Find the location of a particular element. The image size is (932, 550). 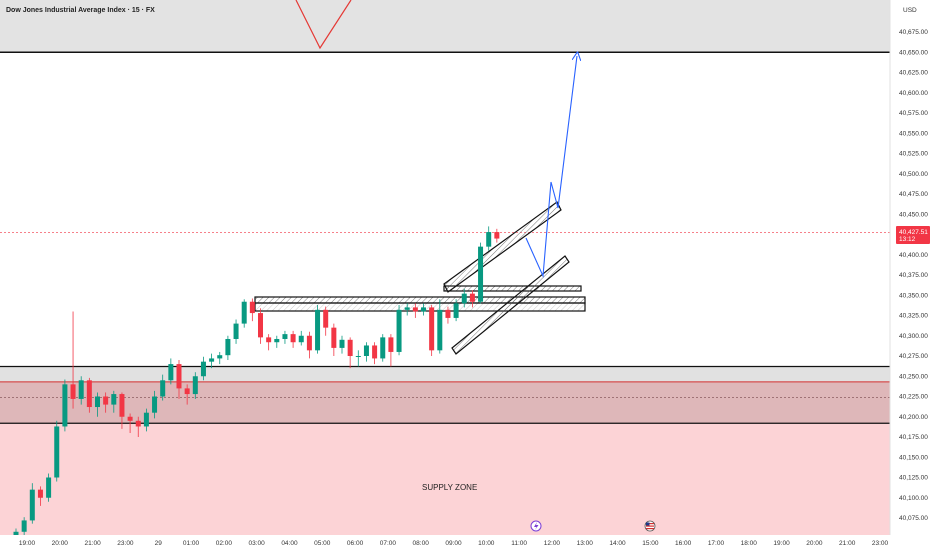

time-tick-label: 18:00 is located at coordinates (749, 543).